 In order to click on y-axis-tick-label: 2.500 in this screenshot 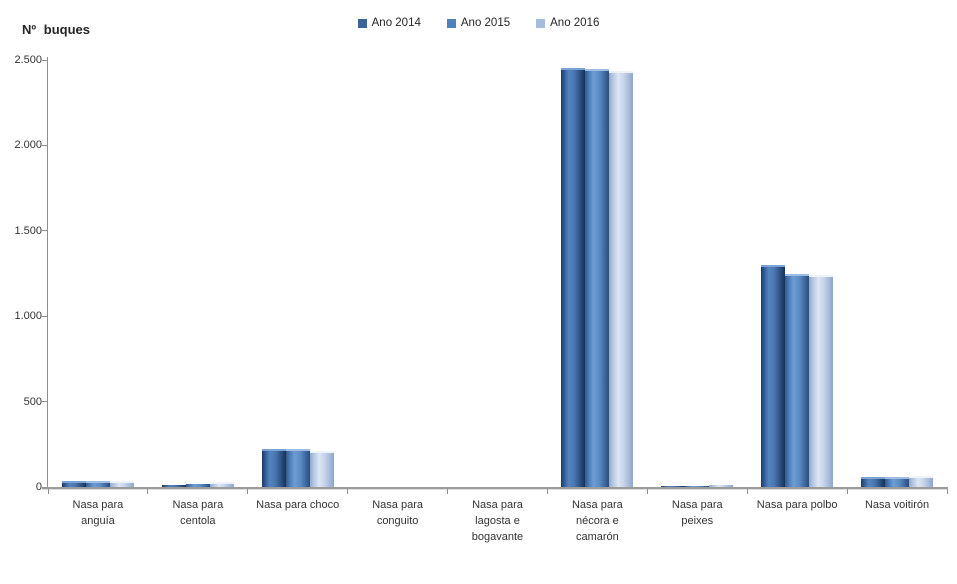, I will do `click(28, 60)`.